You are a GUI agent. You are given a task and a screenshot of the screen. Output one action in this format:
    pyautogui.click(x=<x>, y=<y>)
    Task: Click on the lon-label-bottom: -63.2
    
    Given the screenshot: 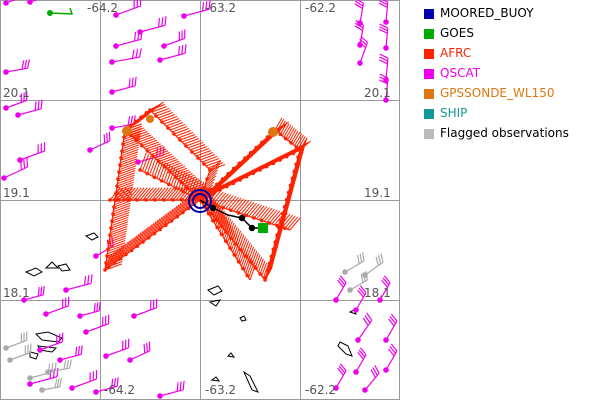 What is the action you would take?
    pyautogui.click(x=220, y=390)
    